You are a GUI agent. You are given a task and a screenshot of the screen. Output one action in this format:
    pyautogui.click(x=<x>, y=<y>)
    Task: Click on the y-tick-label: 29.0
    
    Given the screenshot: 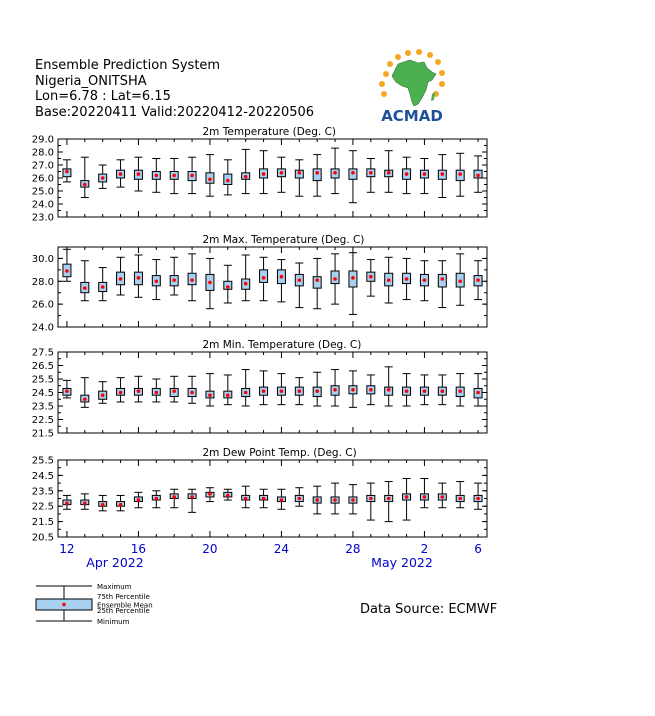 What is the action you would take?
    pyautogui.click(x=43, y=140)
    